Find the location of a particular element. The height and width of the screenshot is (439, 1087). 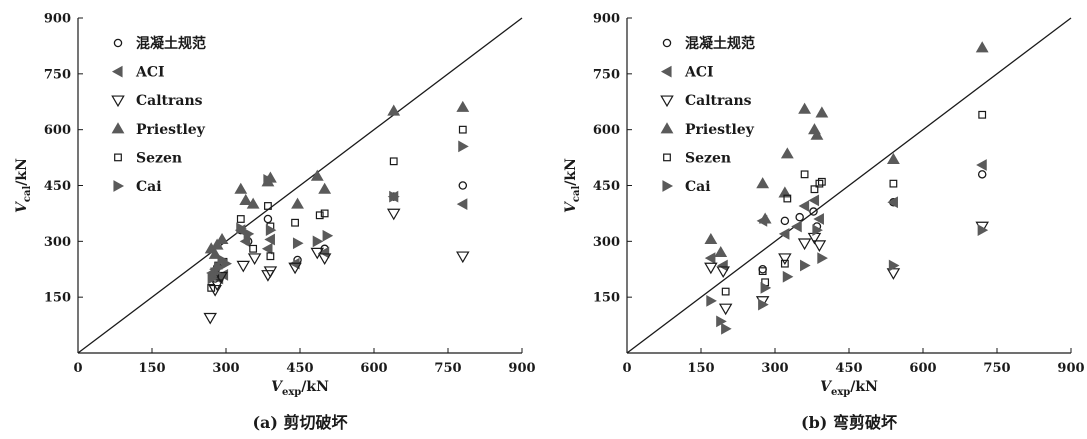

y-tick-label: 450 is located at coordinates (606, 186).